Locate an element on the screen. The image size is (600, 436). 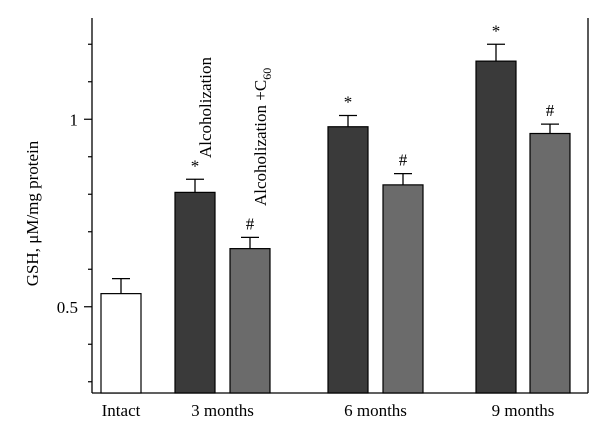
y-tick-label: 1 is located at coordinates (74, 119).